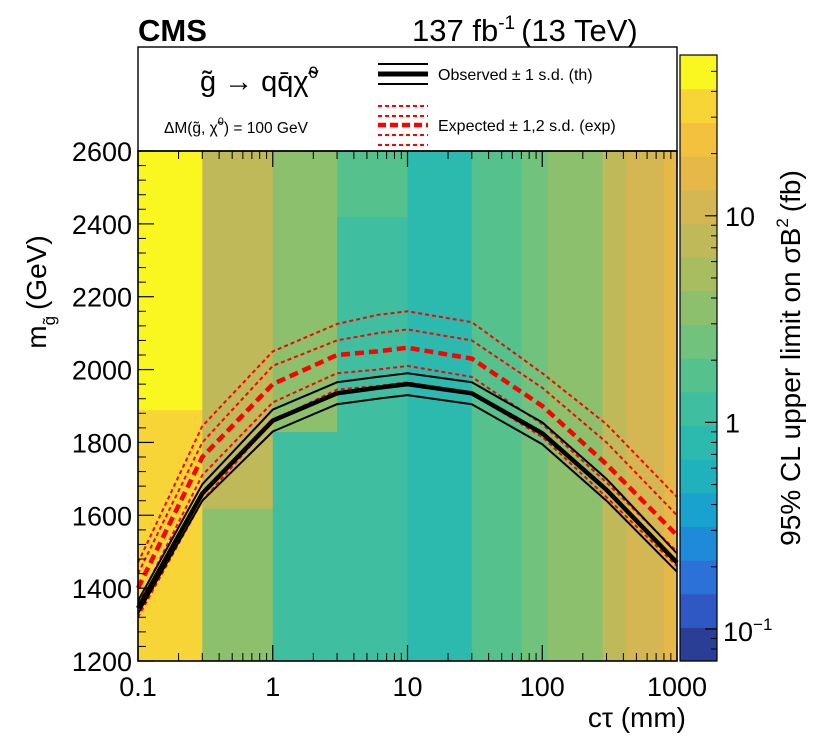 Image resolution: width=814 pixels, height=751 pixels. What do you see at coordinates (102, 516) in the screenshot?
I see `y-tick-label: 1600` at bounding box center [102, 516].